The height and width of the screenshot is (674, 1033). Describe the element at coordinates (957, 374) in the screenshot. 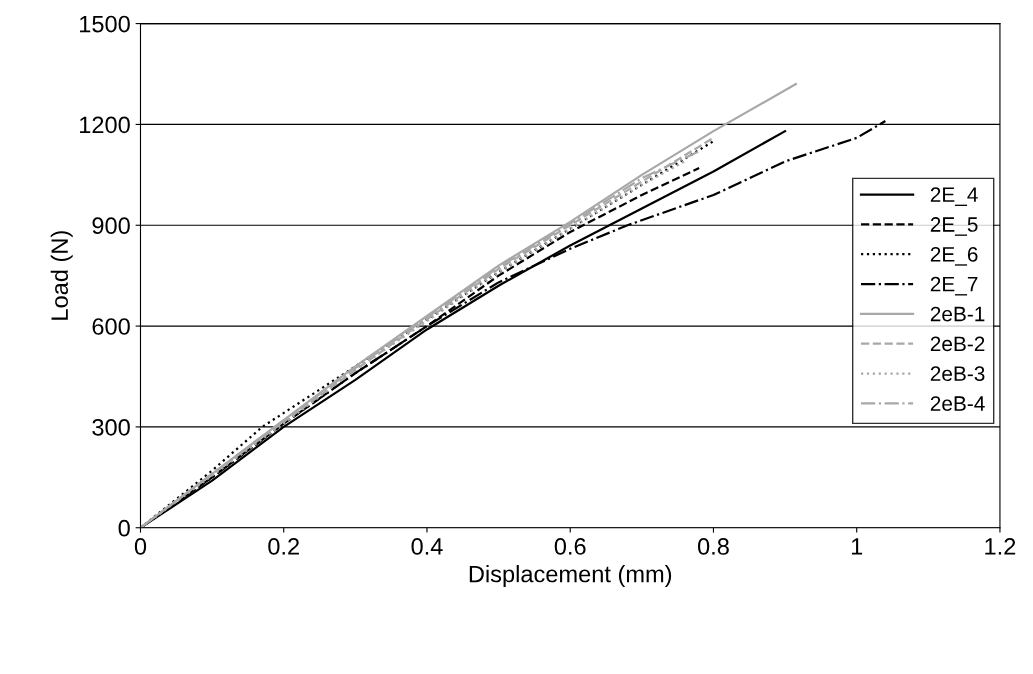

I see `legend-label: 2eB-3` at that location.